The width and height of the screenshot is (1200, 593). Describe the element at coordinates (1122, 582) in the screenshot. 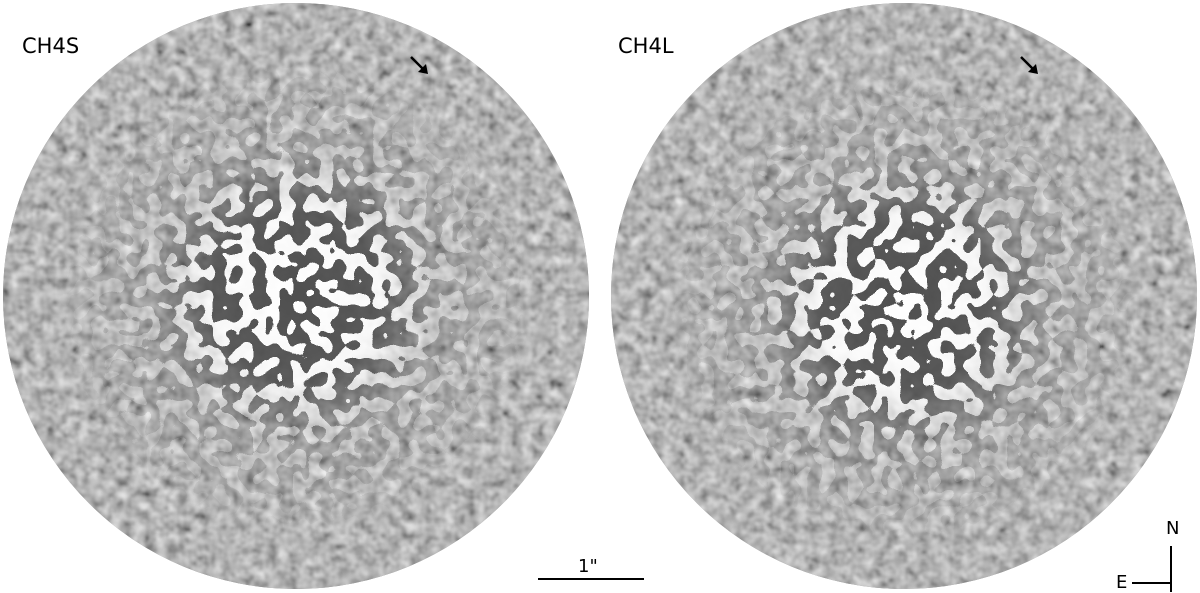

I see `east-label: E` at that location.